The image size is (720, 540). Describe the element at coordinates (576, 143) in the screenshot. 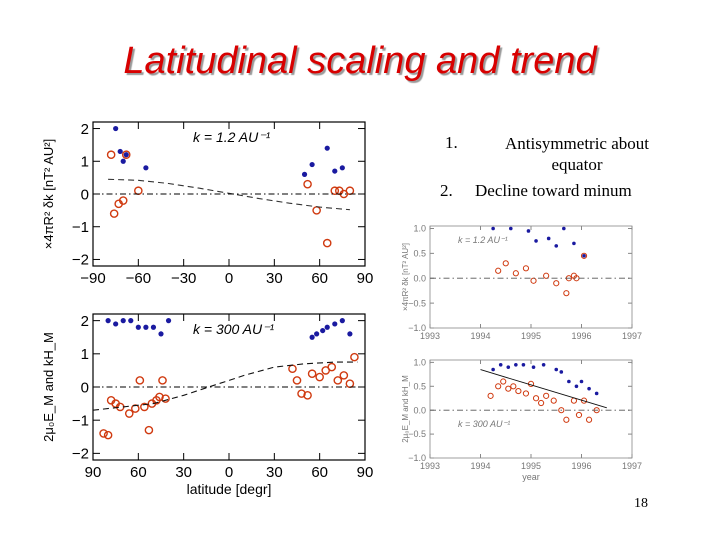

I see `note-1-line1: Antisymmetric about` at that location.